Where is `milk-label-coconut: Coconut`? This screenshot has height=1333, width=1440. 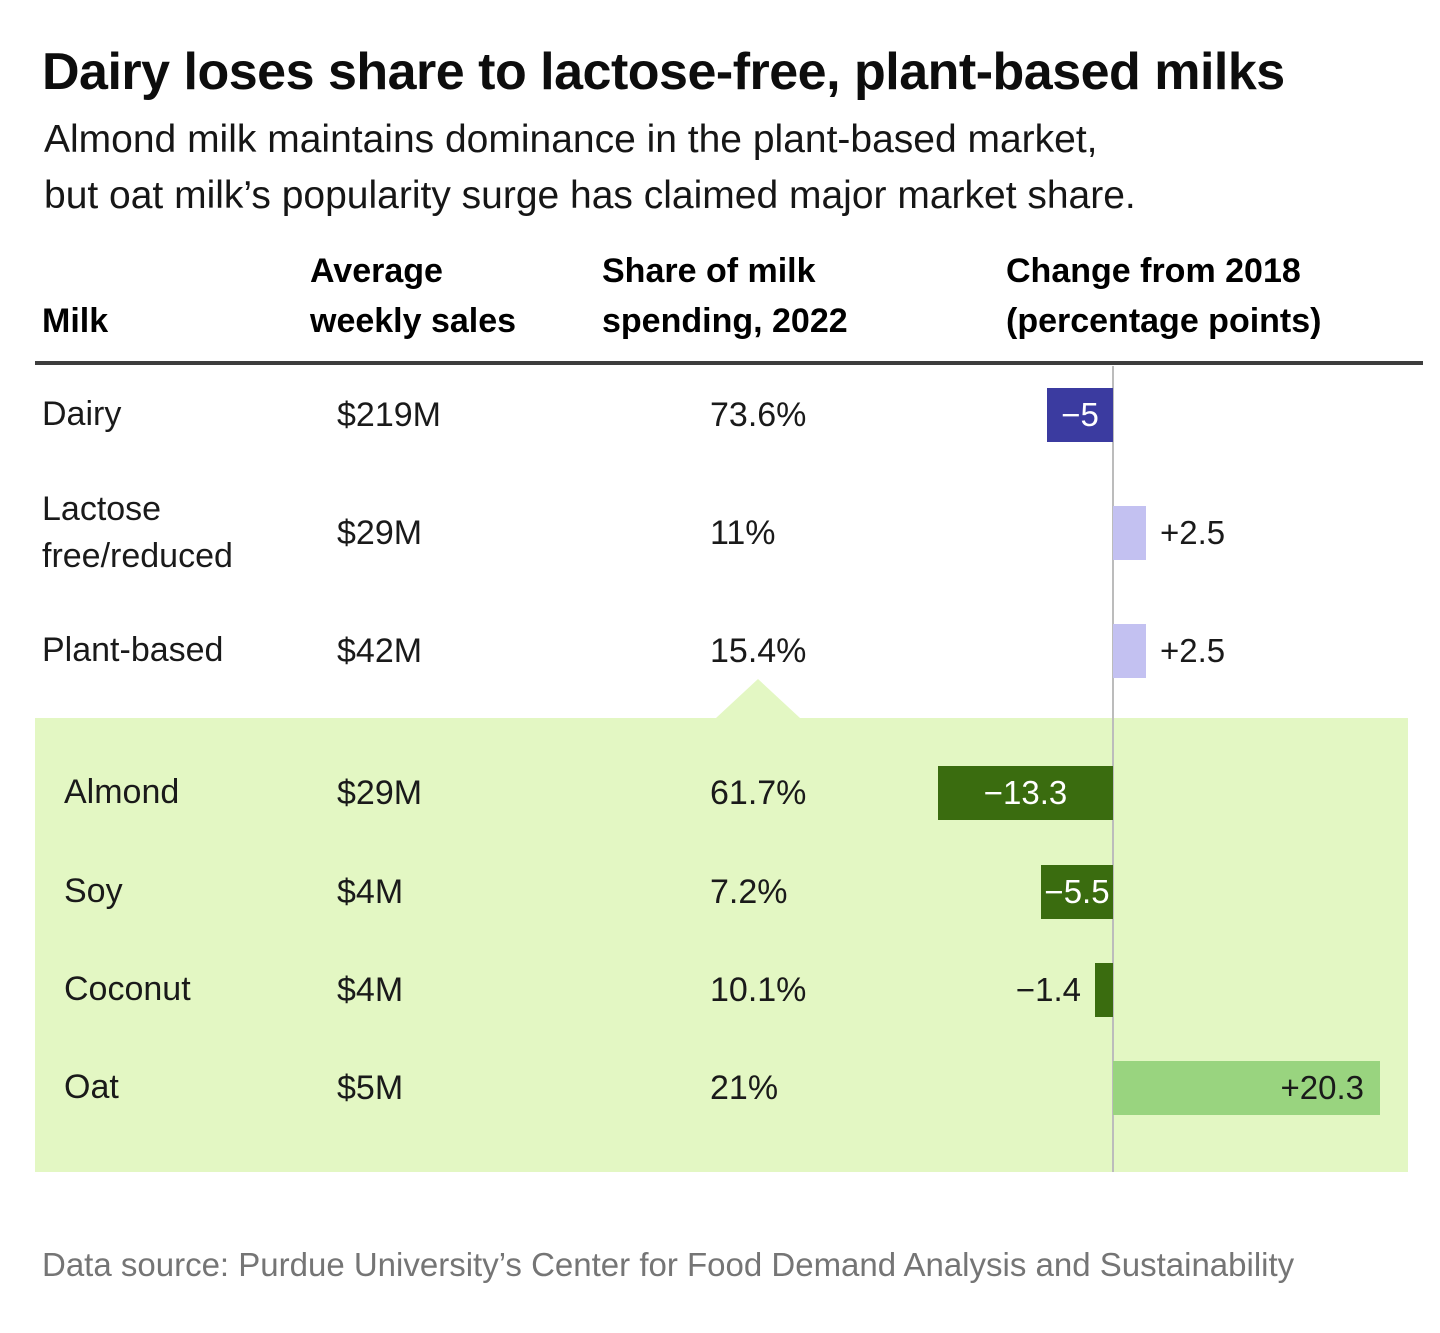
milk-label-coconut: Coconut is located at coordinates (127, 989).